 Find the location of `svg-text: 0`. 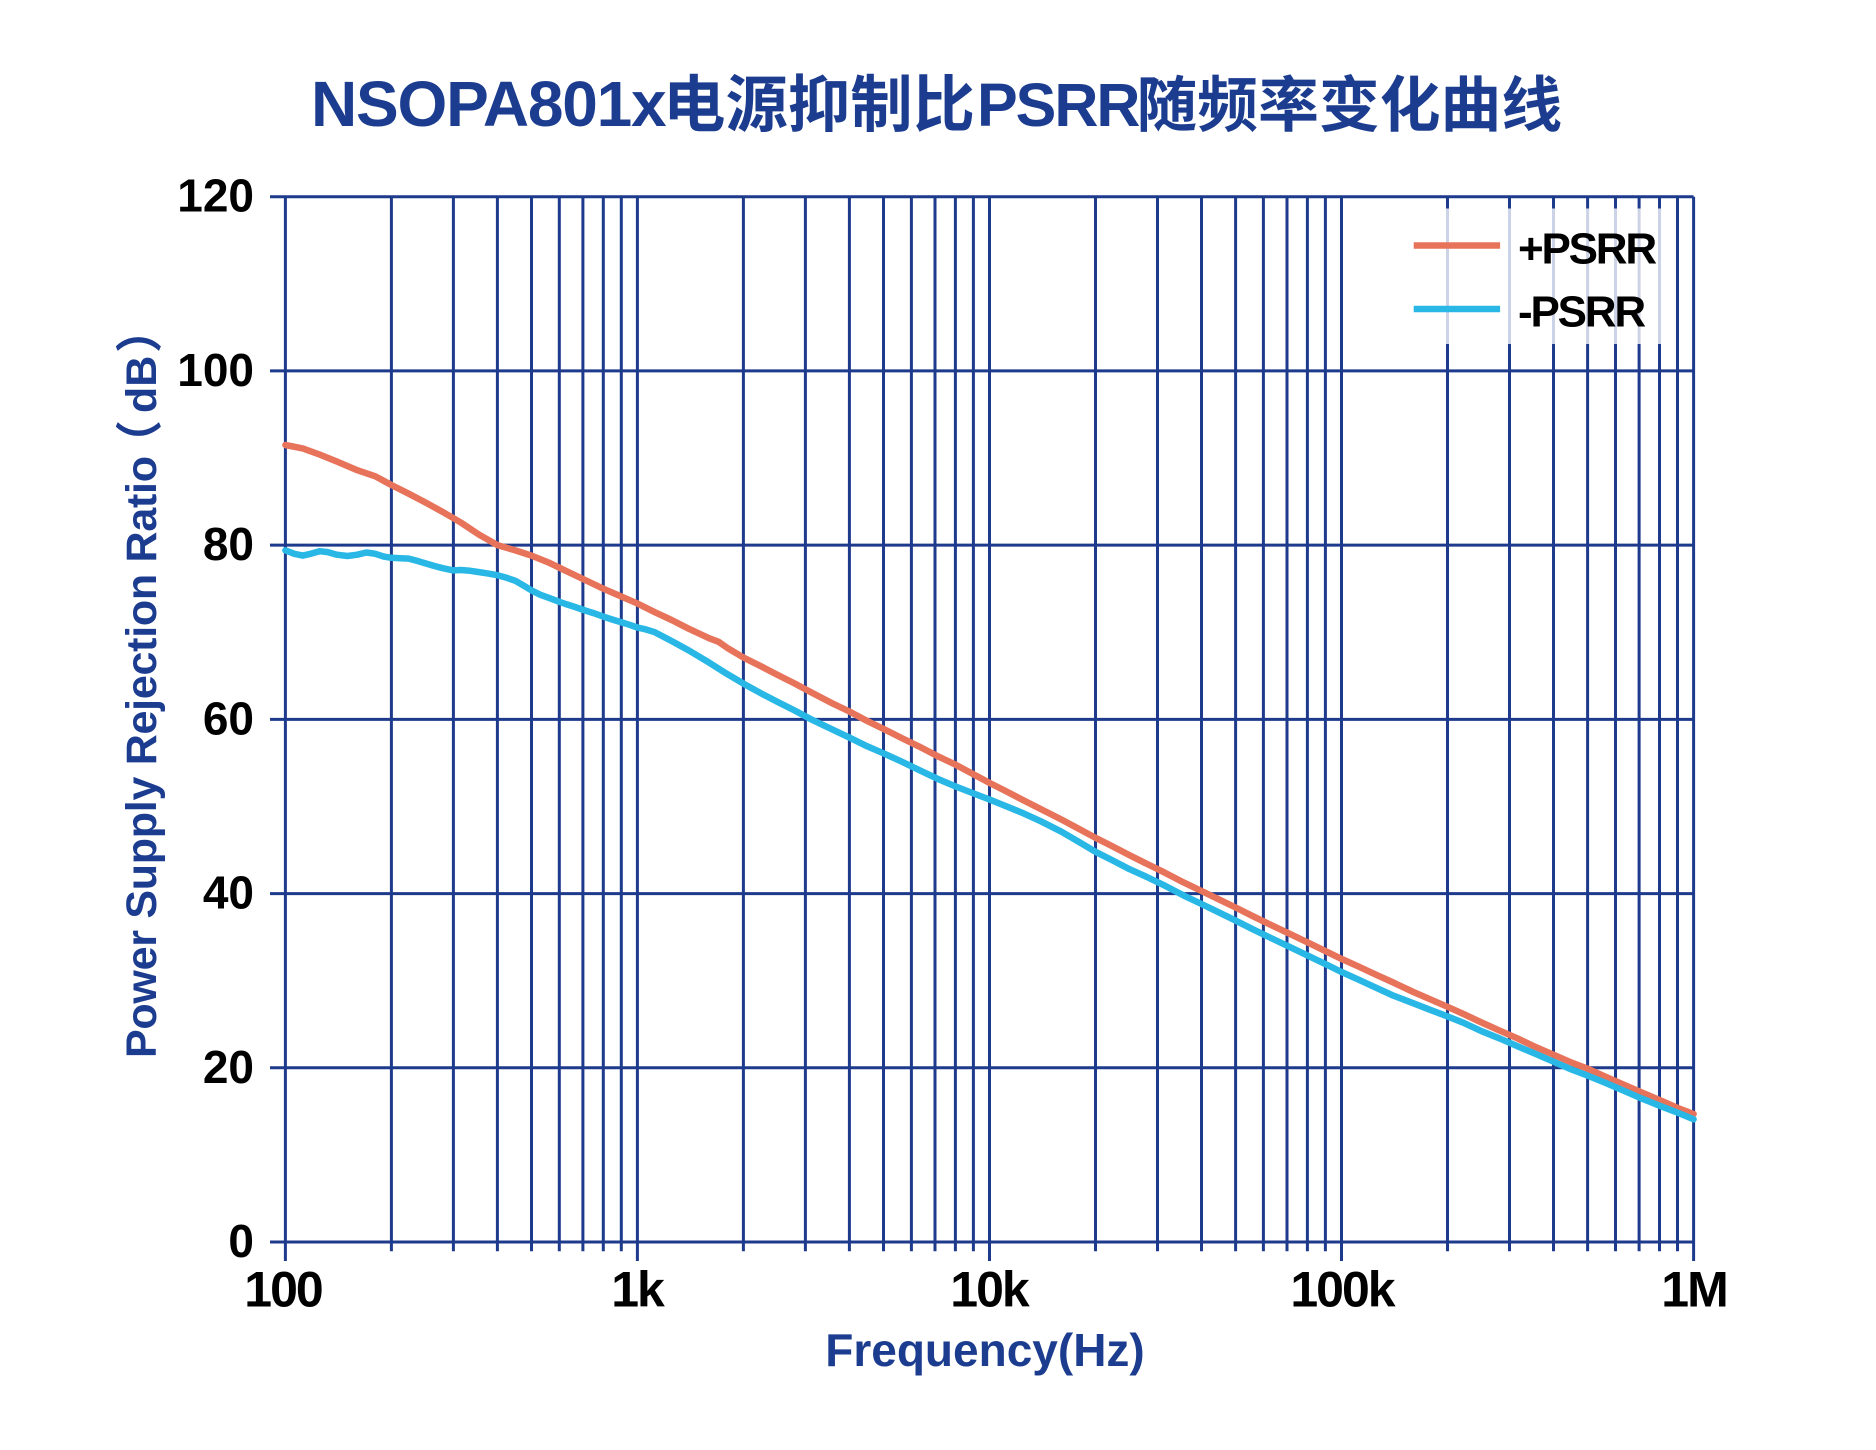

svg-text: 0 is located at coordinates (241, 1241).